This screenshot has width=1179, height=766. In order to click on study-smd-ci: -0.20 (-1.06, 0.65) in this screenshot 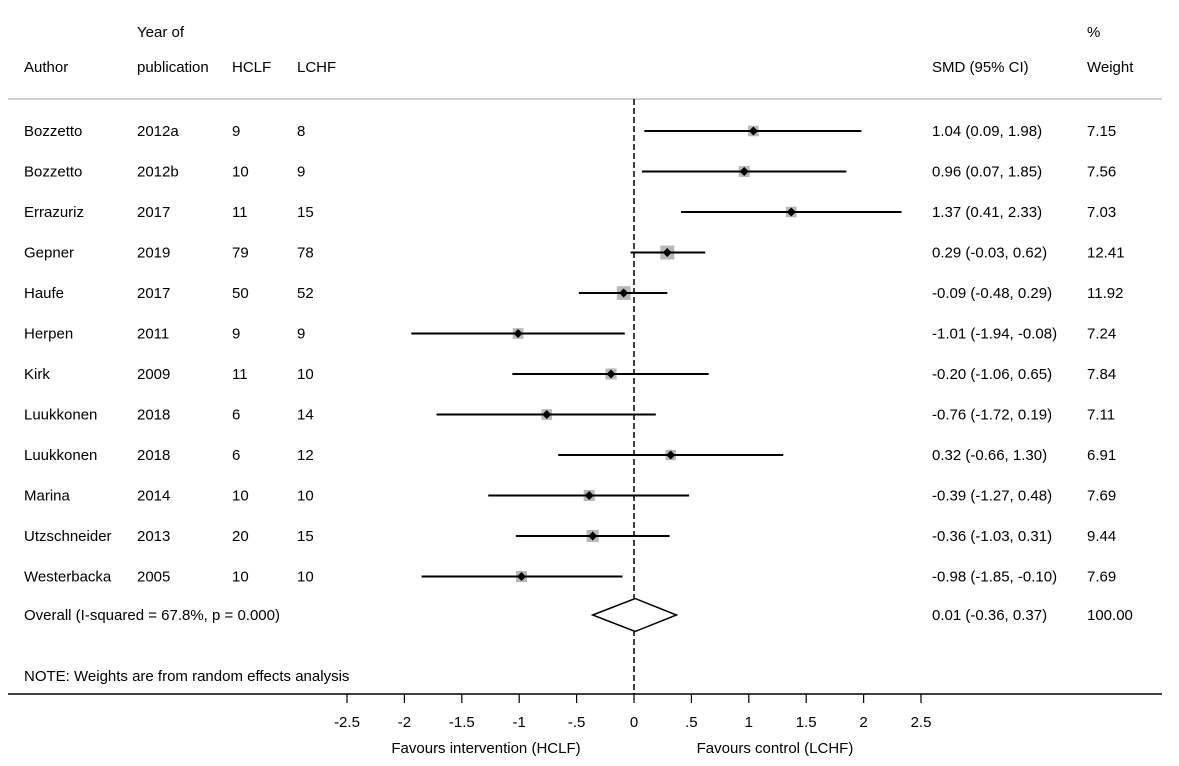, I will do `click(992, 374)`.